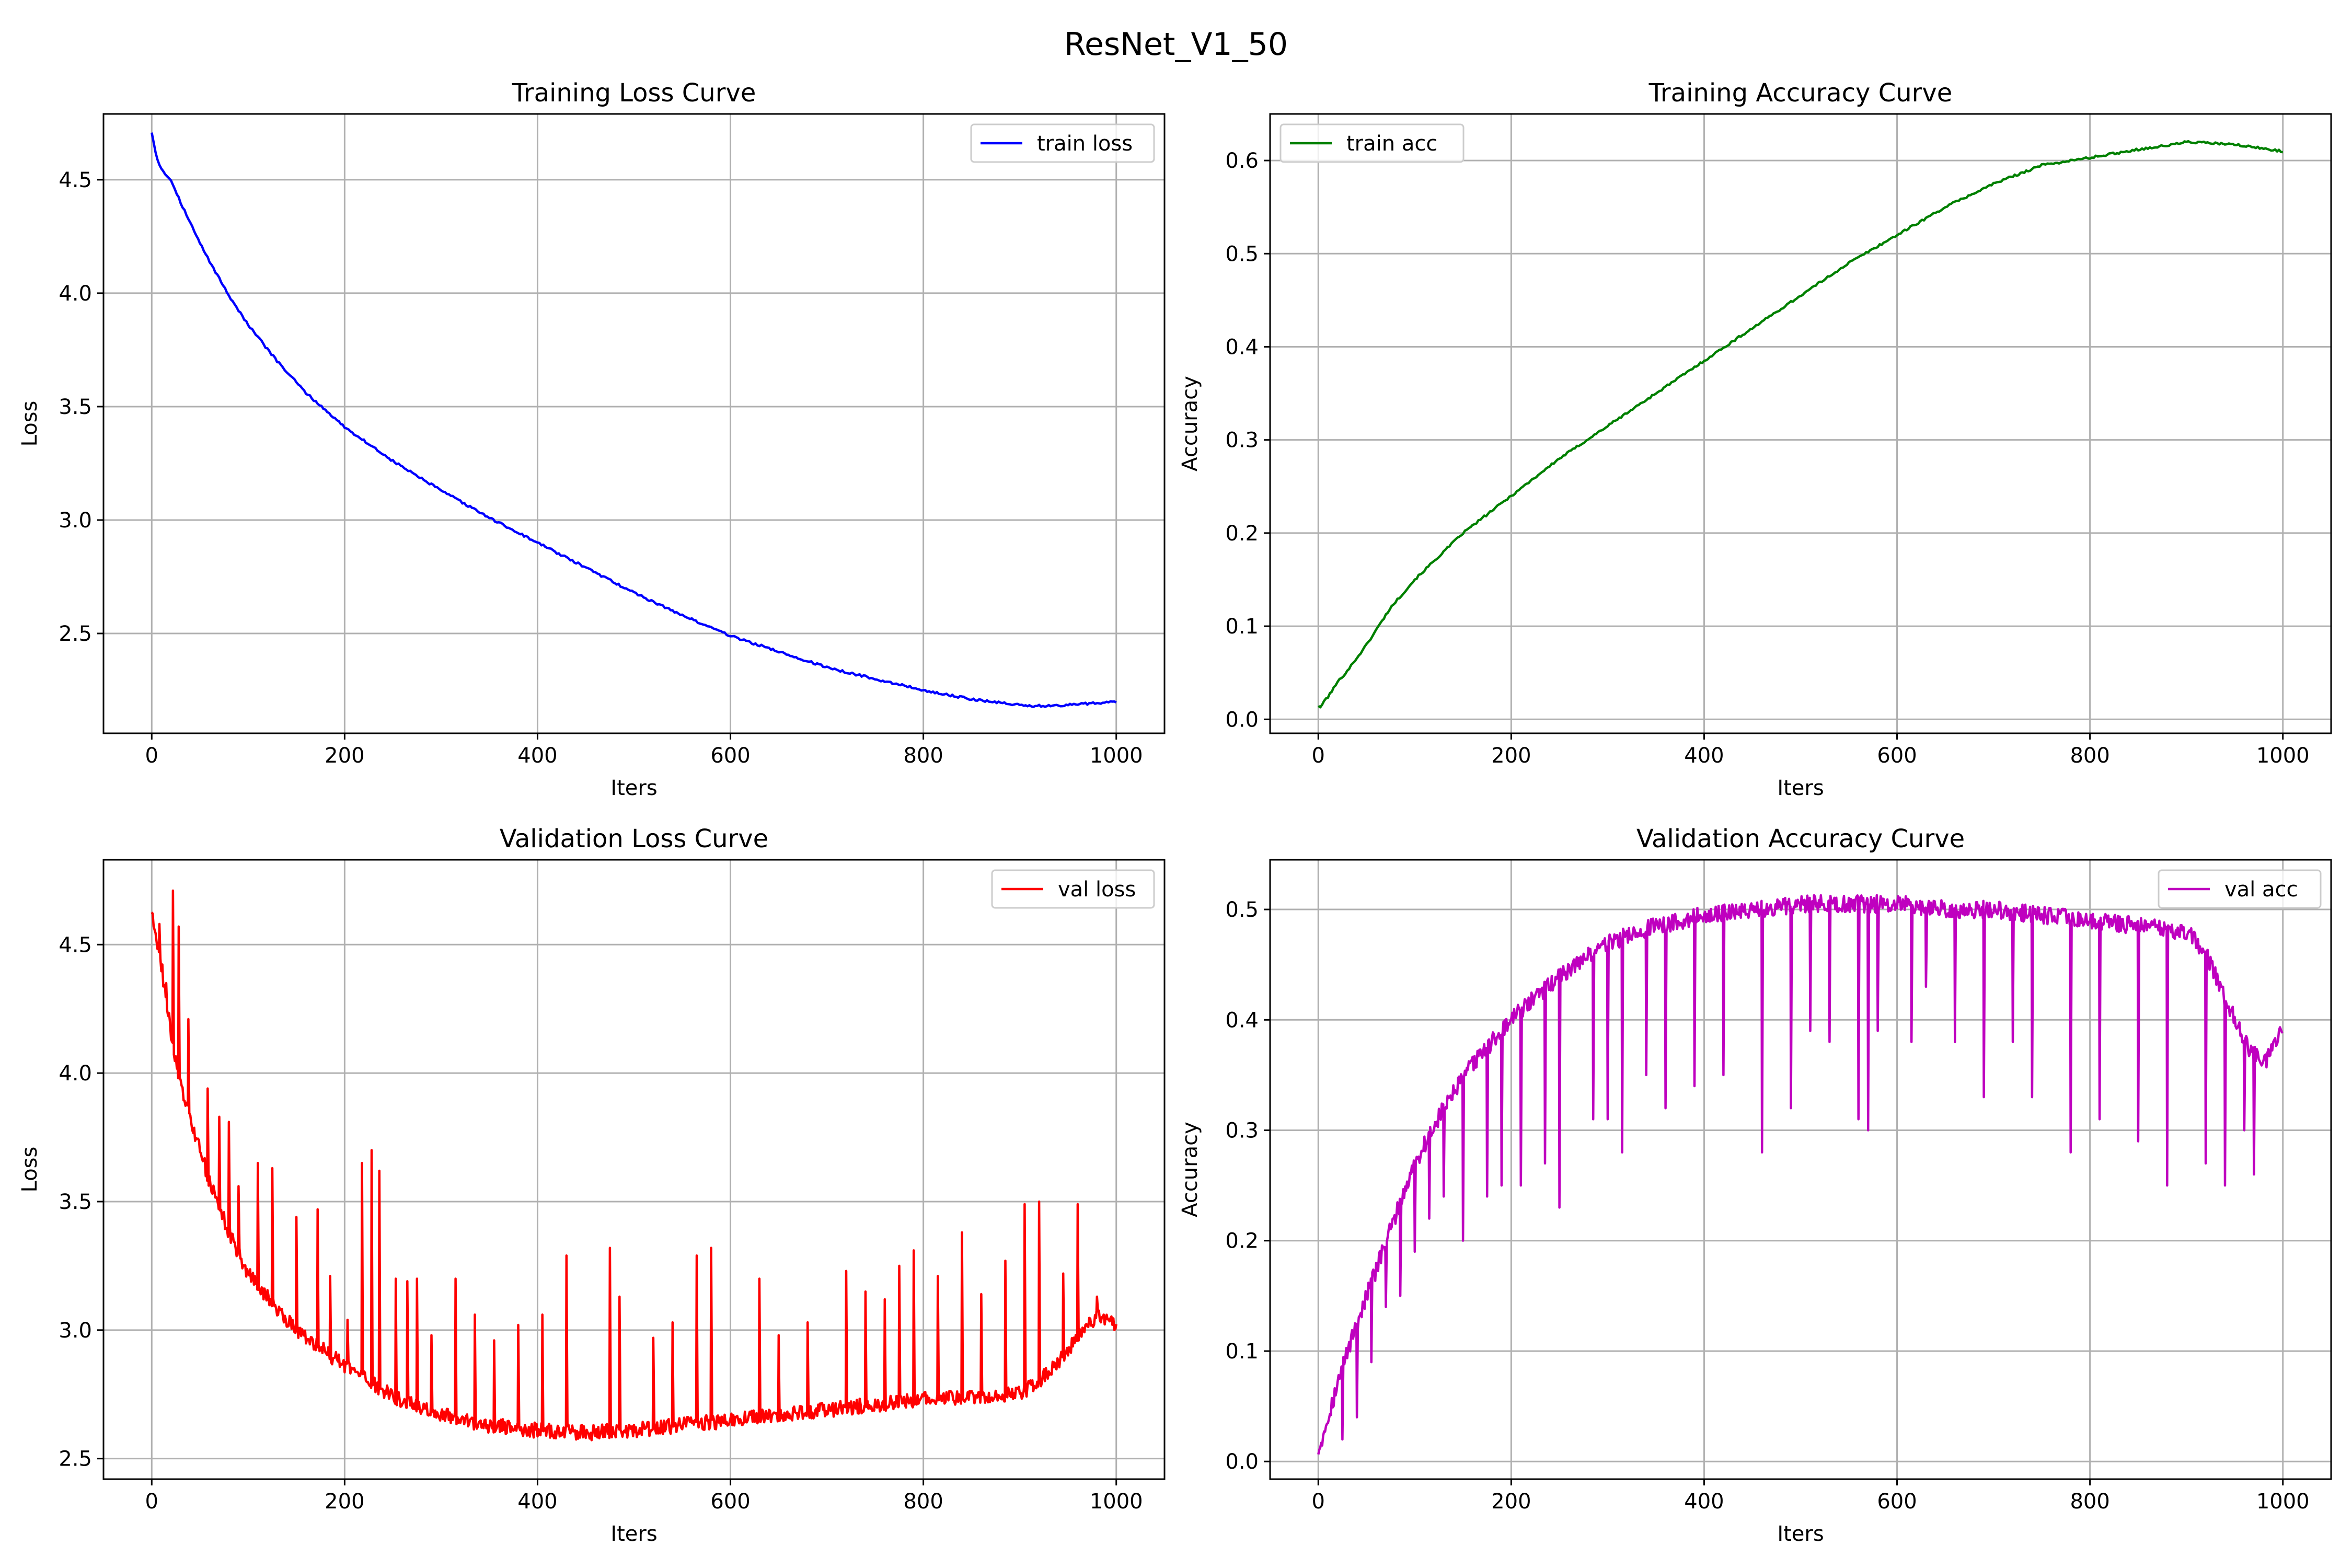  I want to click on legend: train acc, so click(1372, 143).